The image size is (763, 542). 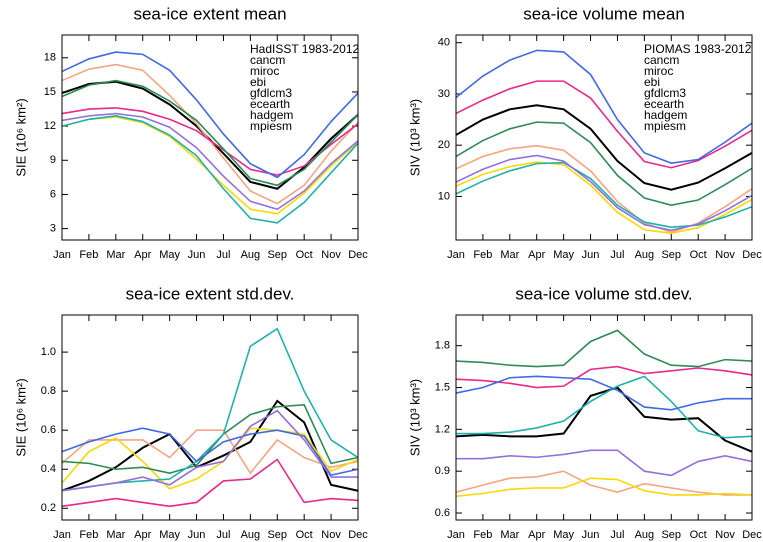 I want to click on legend-entry: gfdlcm3, so click(x=665, y=93).